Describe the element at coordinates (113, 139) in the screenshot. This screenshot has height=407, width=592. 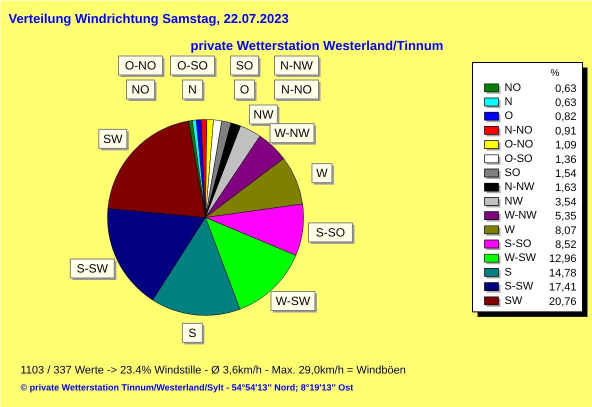
I see `slice-label: SW` at that location.